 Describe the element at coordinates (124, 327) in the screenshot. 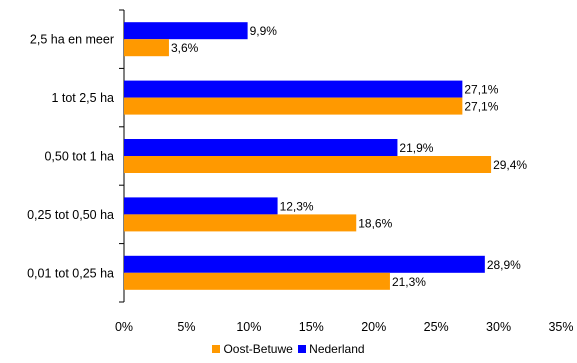

I see `x-tick-label: 0%` at that location.